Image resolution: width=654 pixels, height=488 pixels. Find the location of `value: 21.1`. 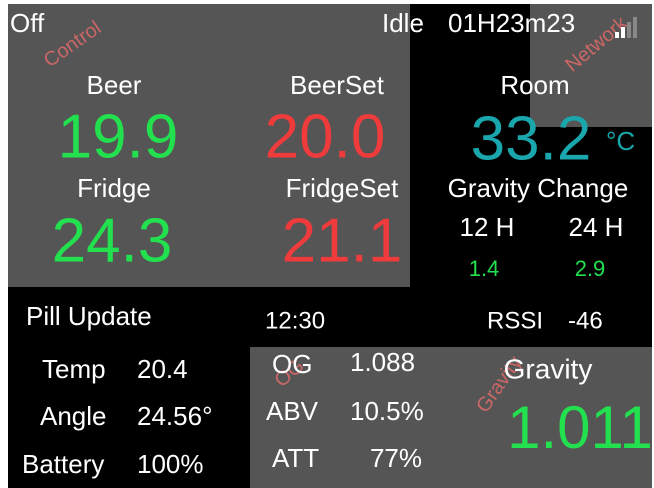

value: 21.1 is located at coordinates (342, 240).